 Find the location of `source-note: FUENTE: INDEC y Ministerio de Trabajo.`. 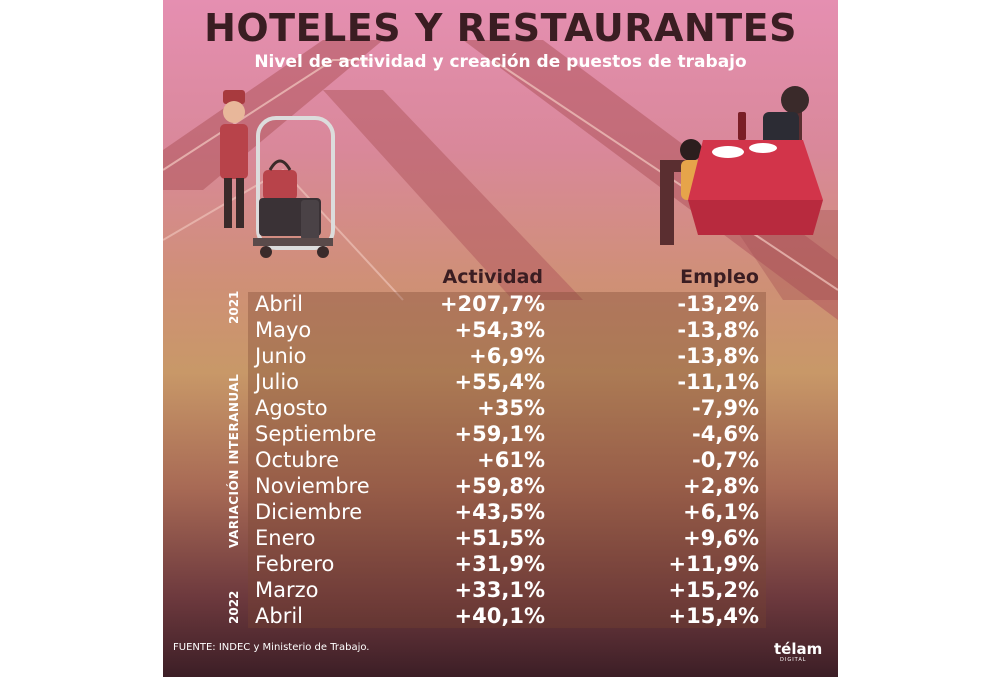

source-note: FUENTE: INDEC y Ministerio de Trabajo. is located at coordinates (271, 647).